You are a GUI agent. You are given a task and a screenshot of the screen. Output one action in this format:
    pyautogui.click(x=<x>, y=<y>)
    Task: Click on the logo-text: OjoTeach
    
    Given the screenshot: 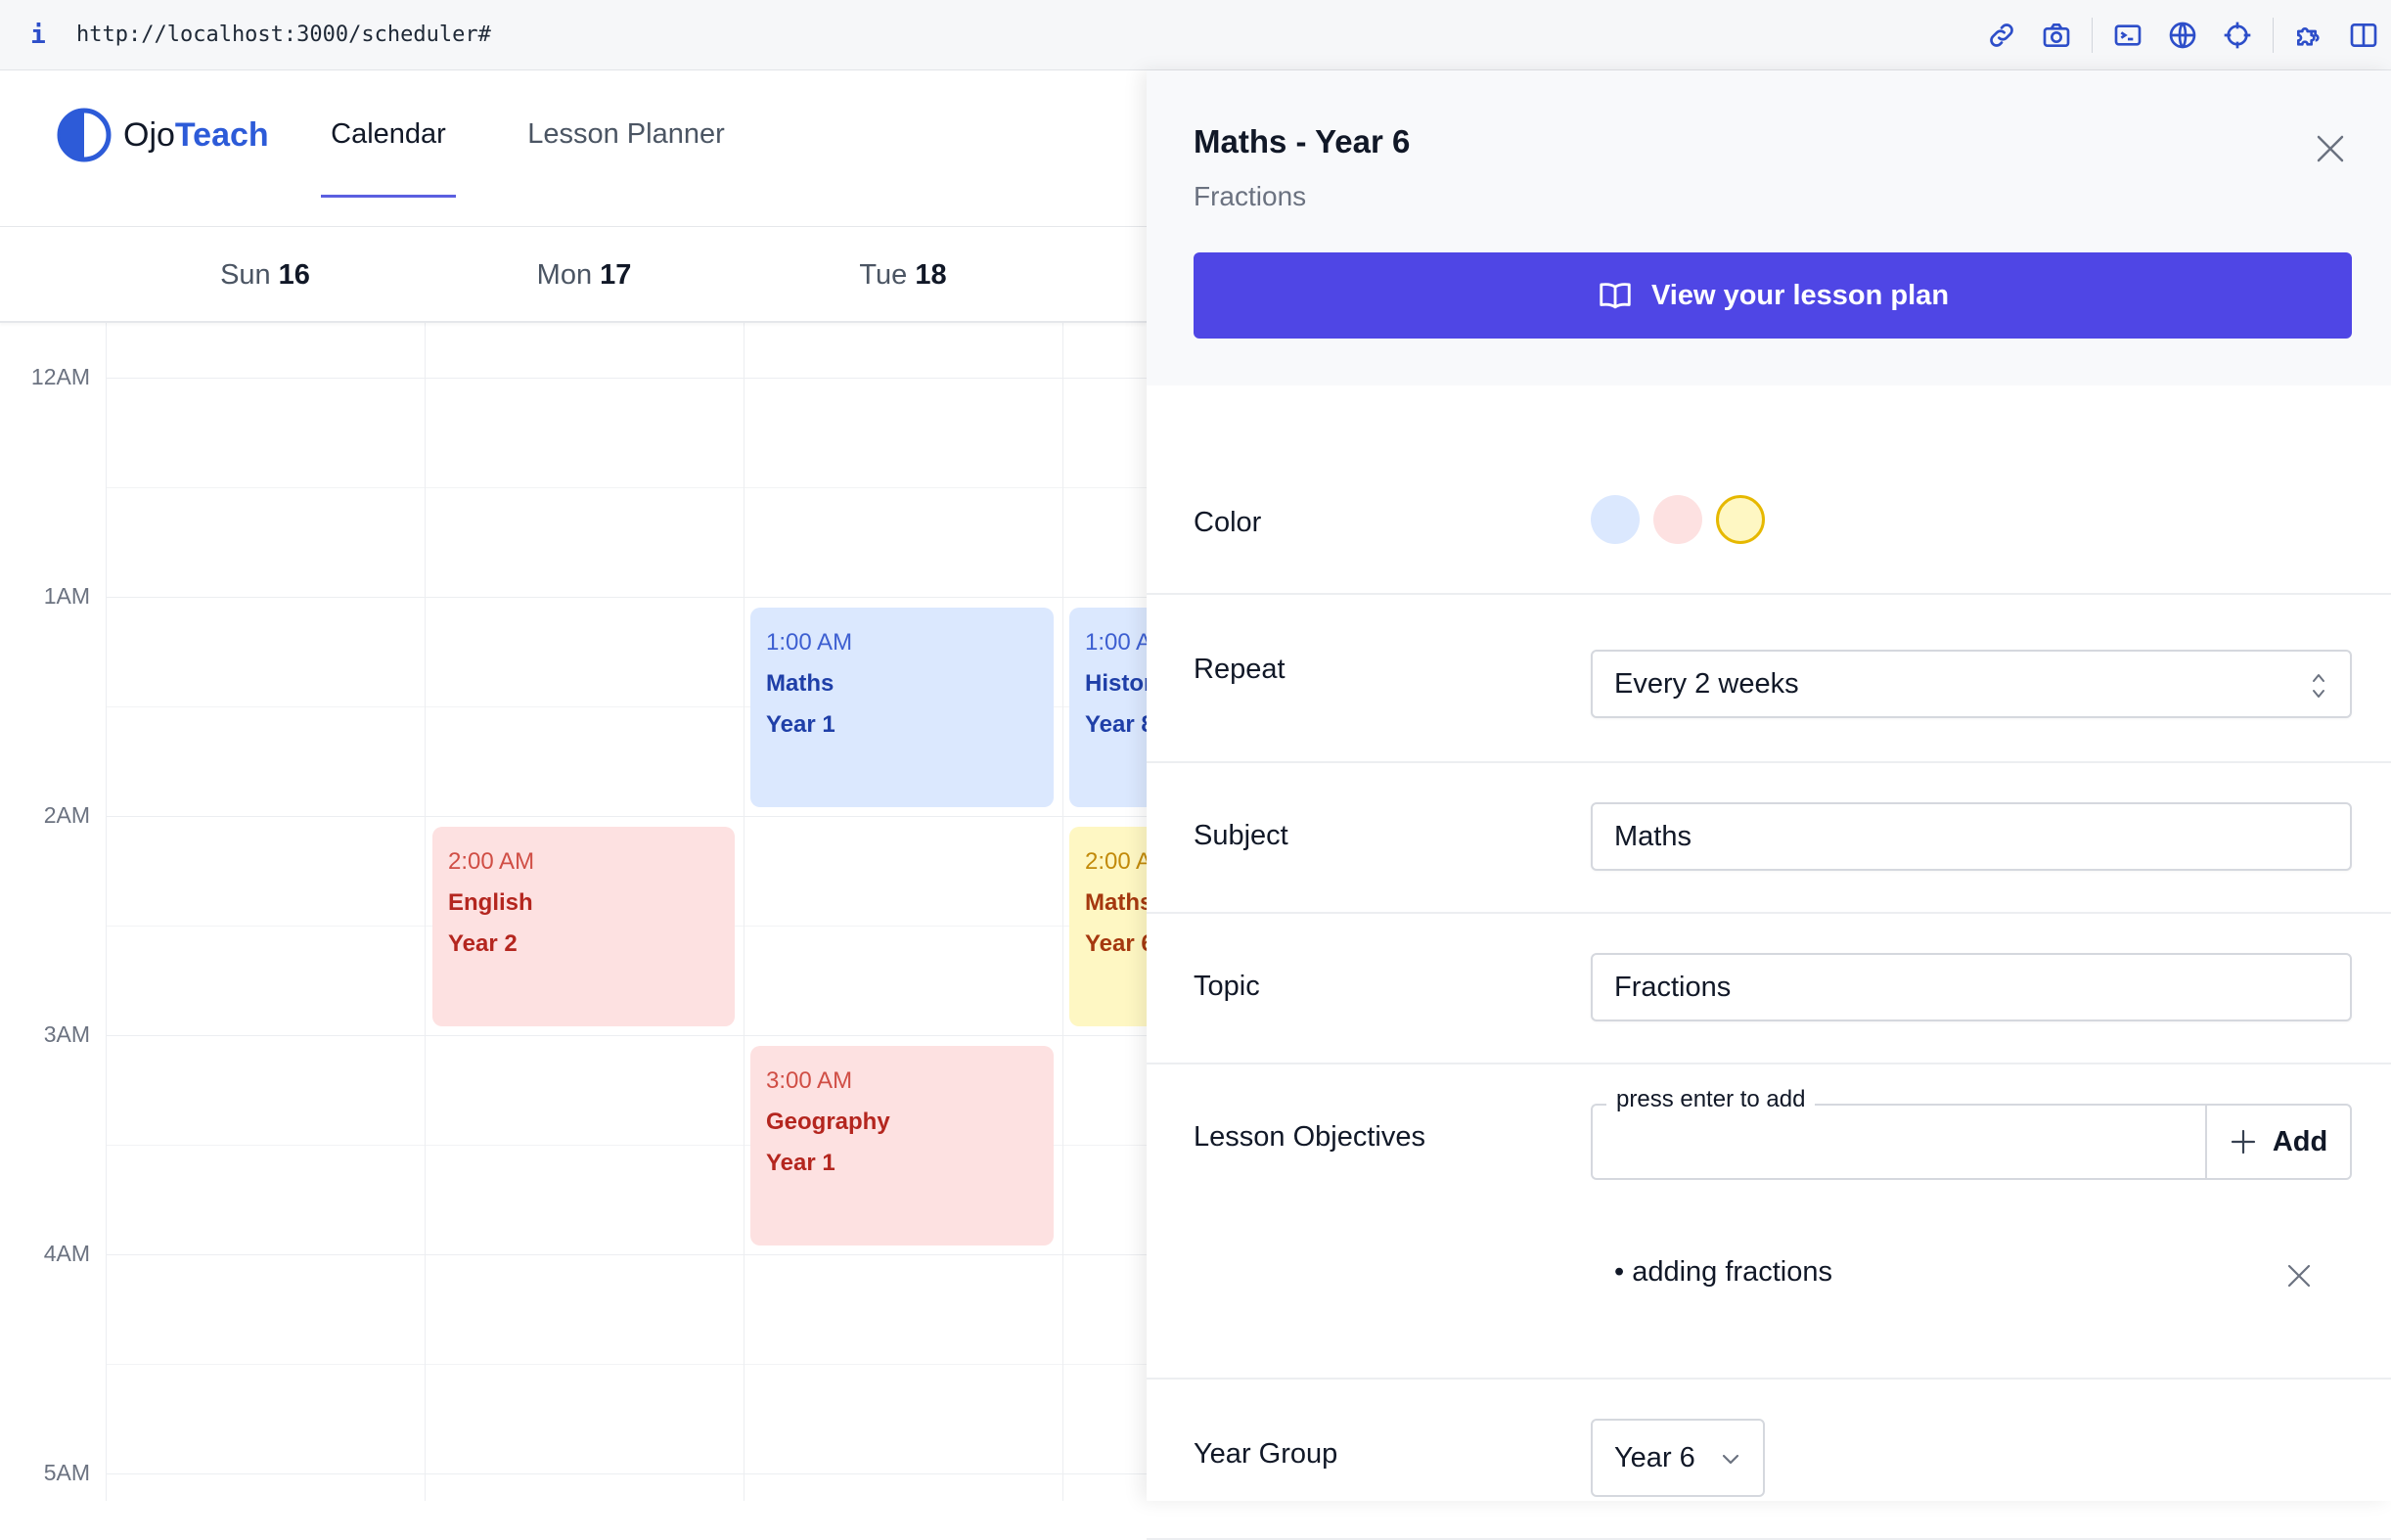 What is the action you would take?
    pyautogui.click(x=196, y=134)
    